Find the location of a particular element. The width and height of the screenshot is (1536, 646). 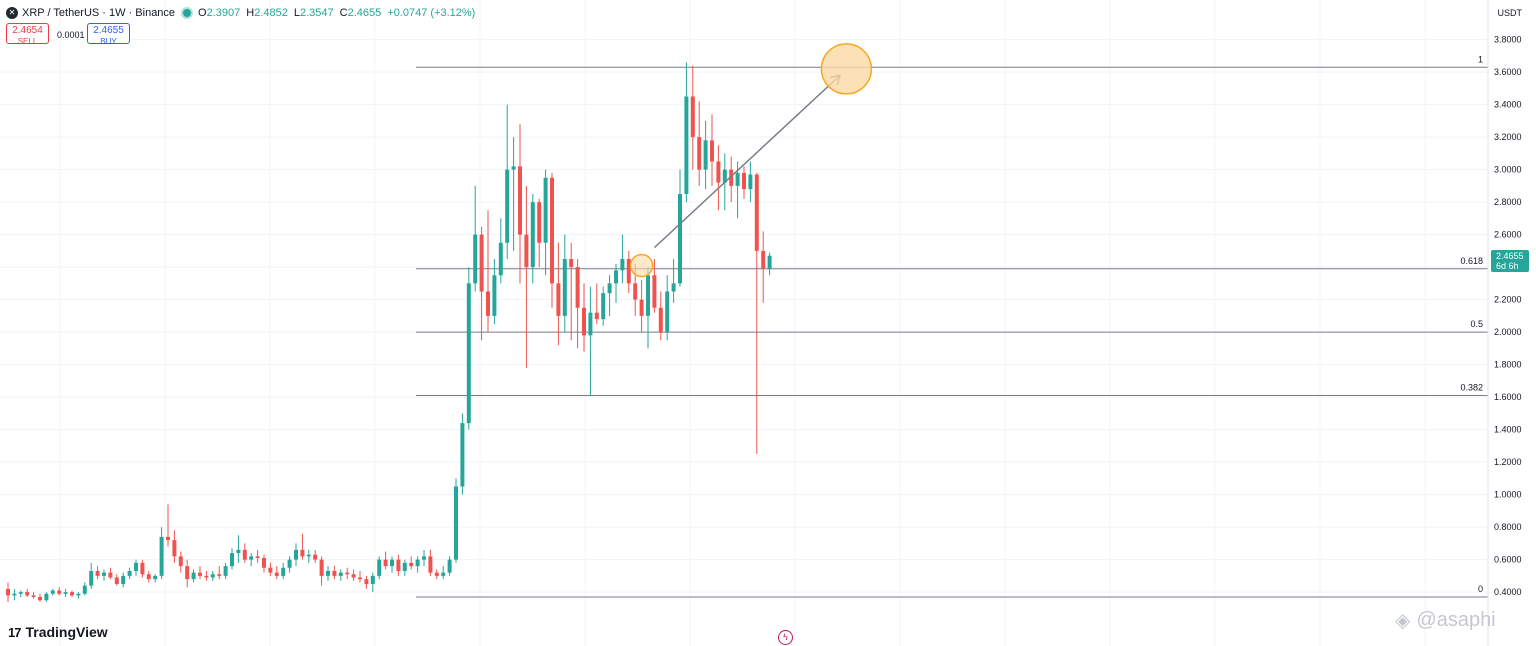

market-status-icon is located at coordinates (187, 13).